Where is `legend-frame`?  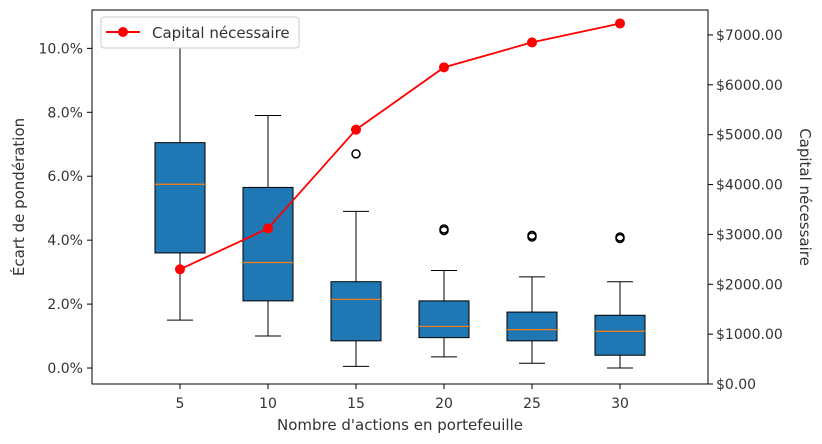 legend-frame is located at coordinates (200, 32).